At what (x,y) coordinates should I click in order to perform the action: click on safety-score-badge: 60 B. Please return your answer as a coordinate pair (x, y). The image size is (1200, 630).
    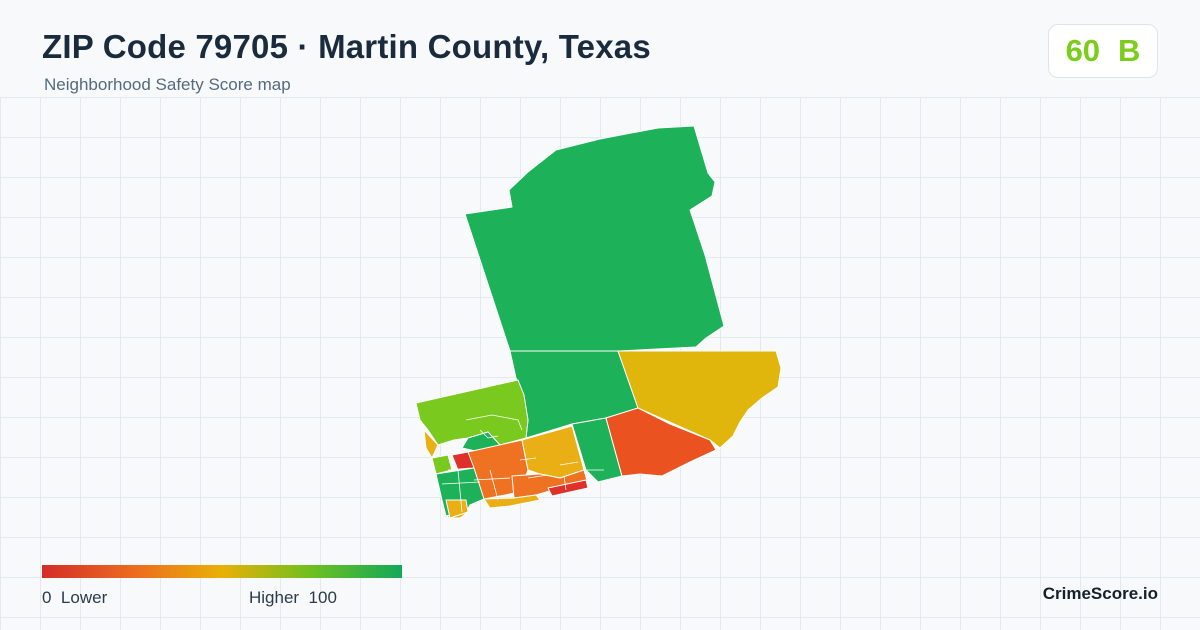
    Looking at the image, I should click on (1103, 51).